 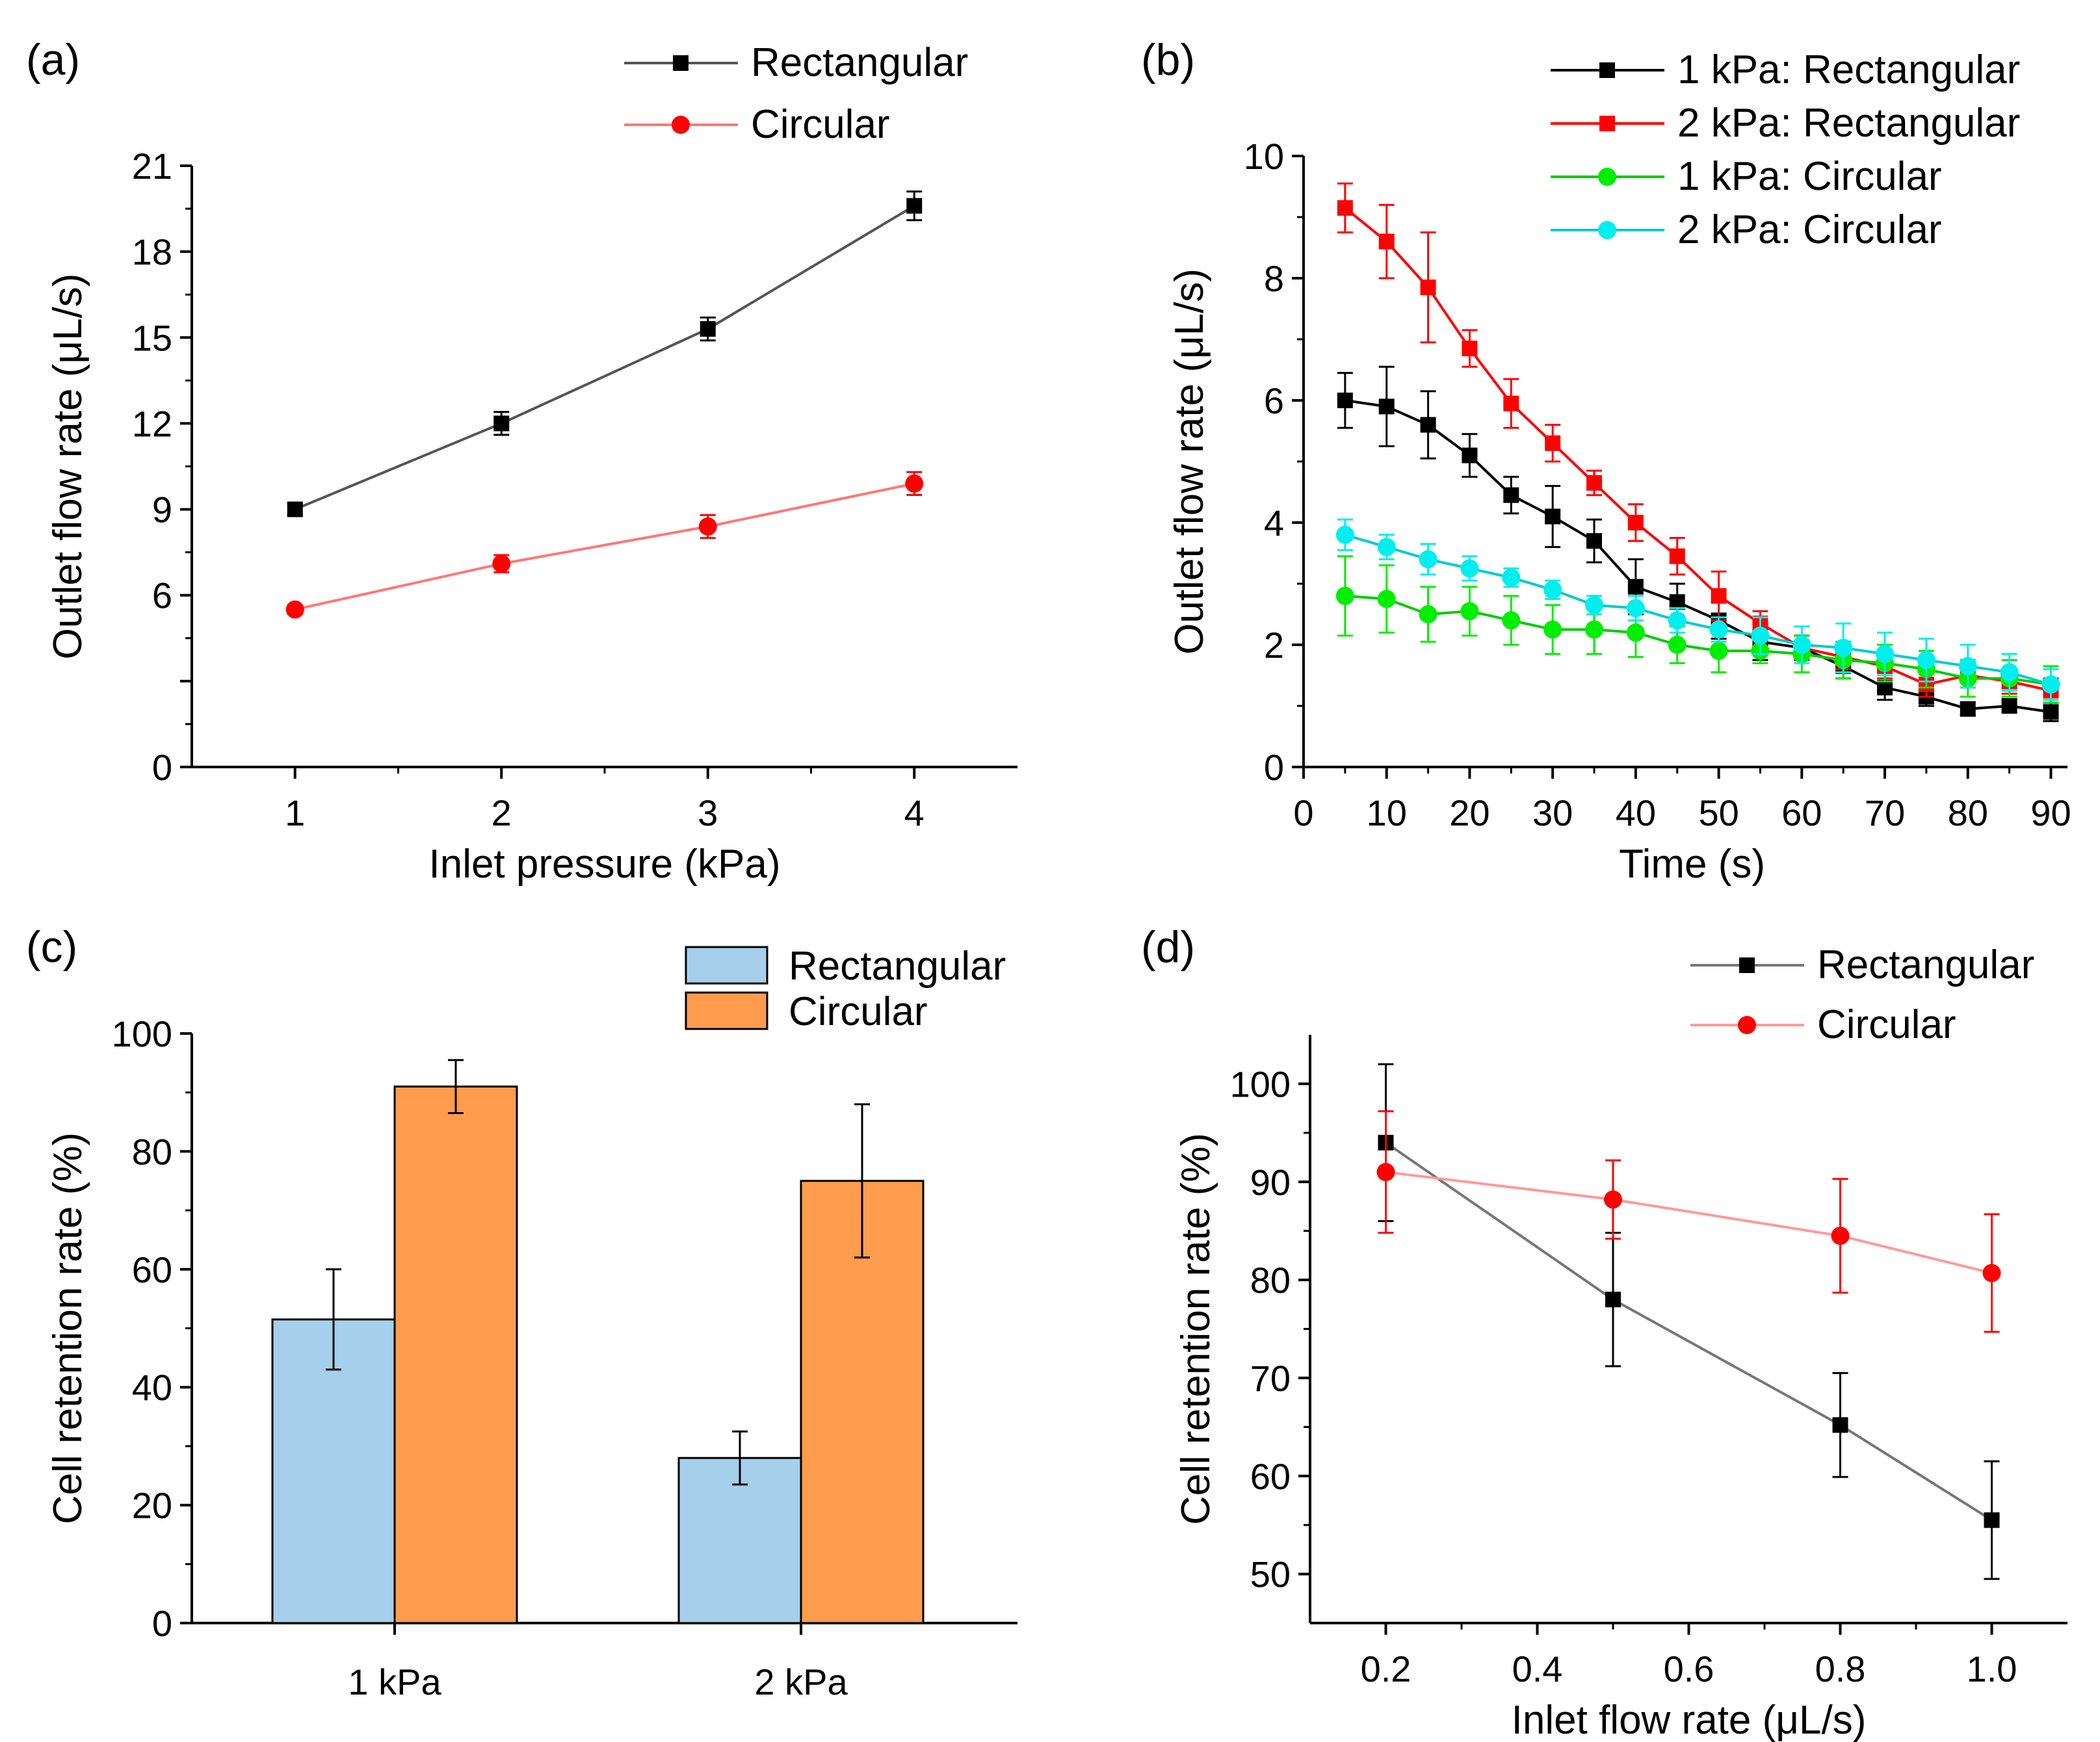 I want to click on x-tick-label: 70, so click(x=1885, y=812).